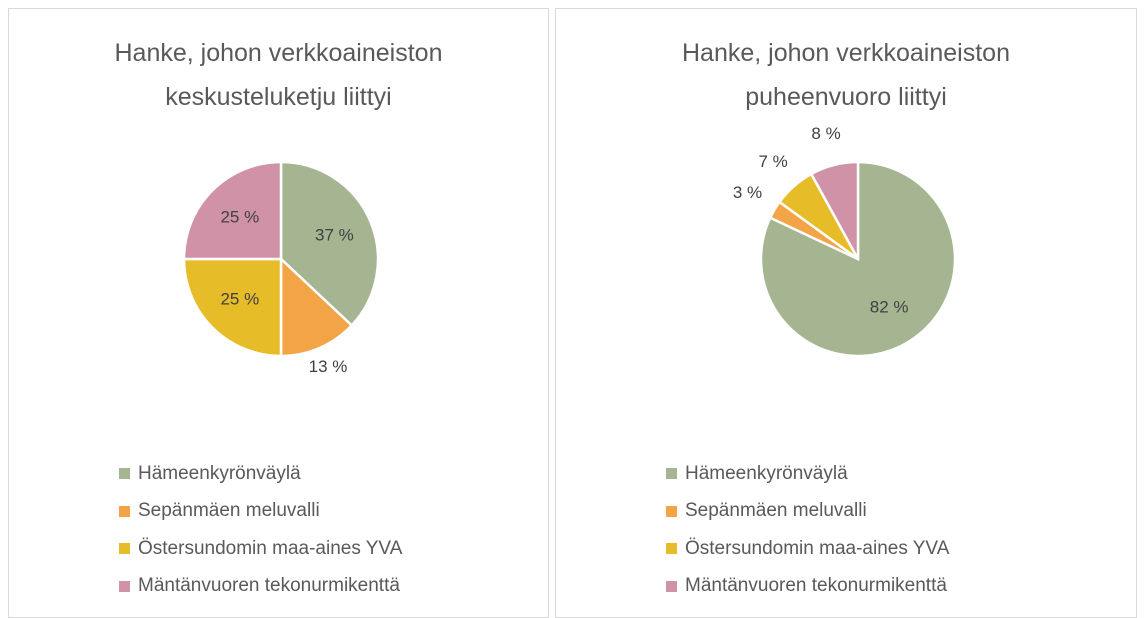 The width and height of the screenshot is (1145, 618). I want to click on data-label: 3 %, so click(747, 192).